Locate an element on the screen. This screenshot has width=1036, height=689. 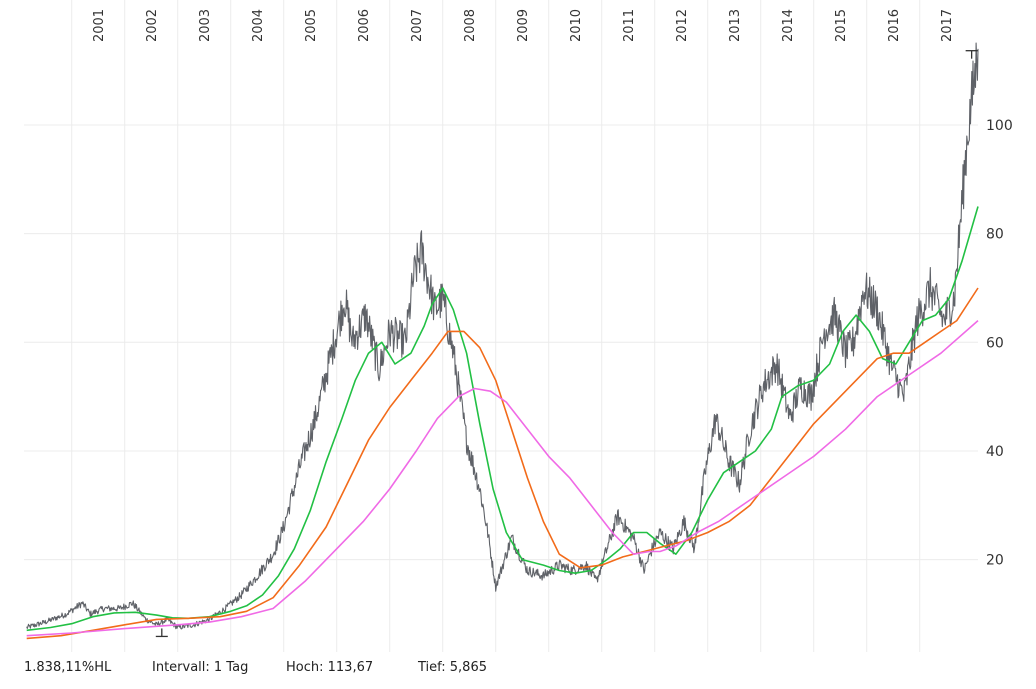
x-tick-label-year: 2014 is located at coordinates (788, 25).